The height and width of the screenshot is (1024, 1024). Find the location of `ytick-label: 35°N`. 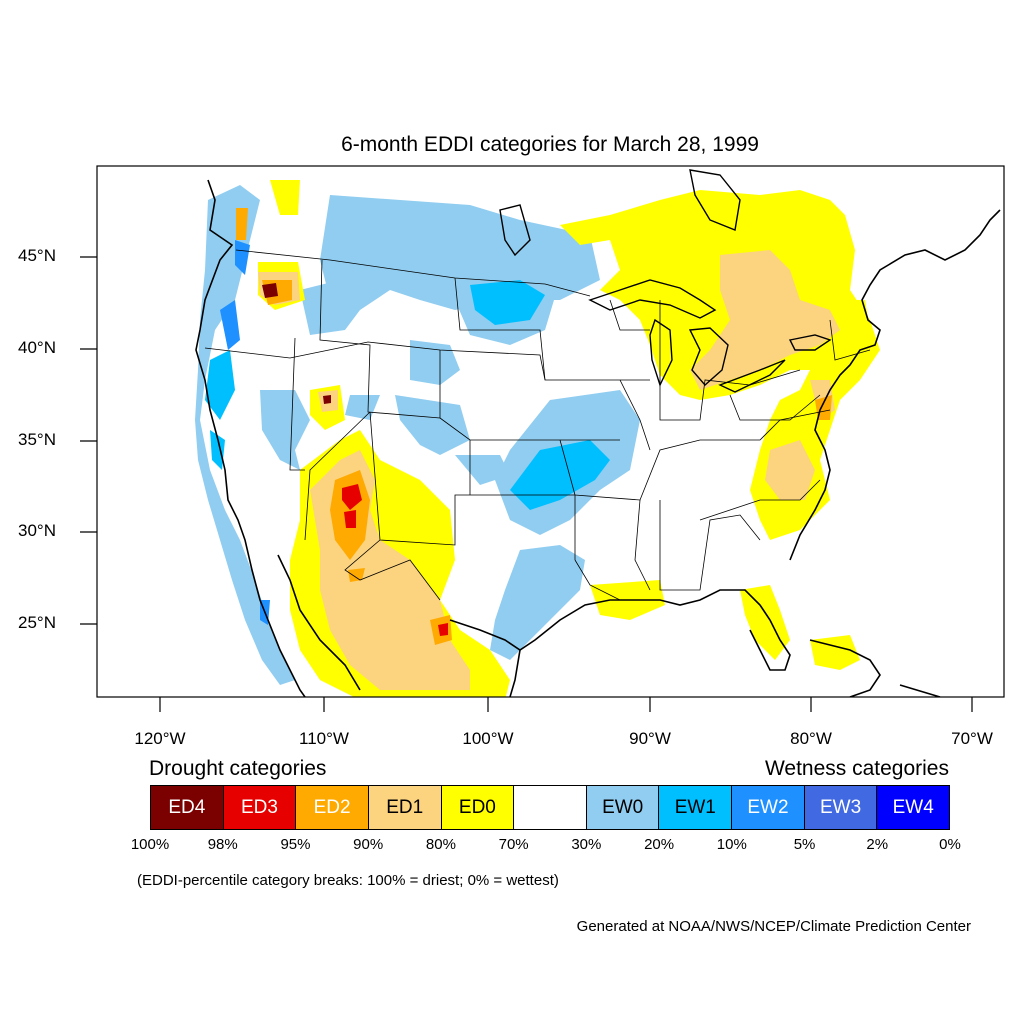

ytick-label: 35°N is located at coordinates (37, 439).